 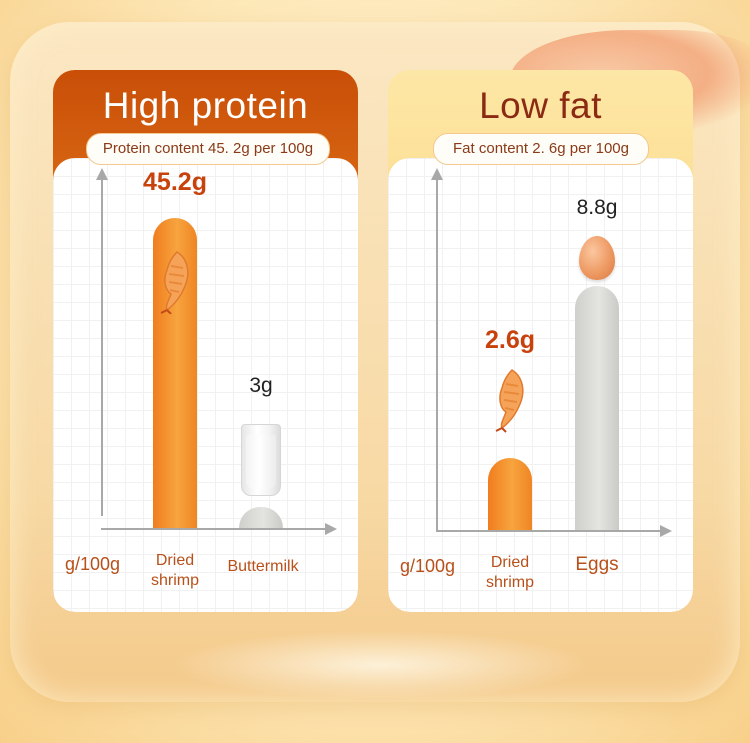 What do you see at coordinates (102, 347) in the screenshot?
I see `protein-y-axis` at bounding box center [102, 347].